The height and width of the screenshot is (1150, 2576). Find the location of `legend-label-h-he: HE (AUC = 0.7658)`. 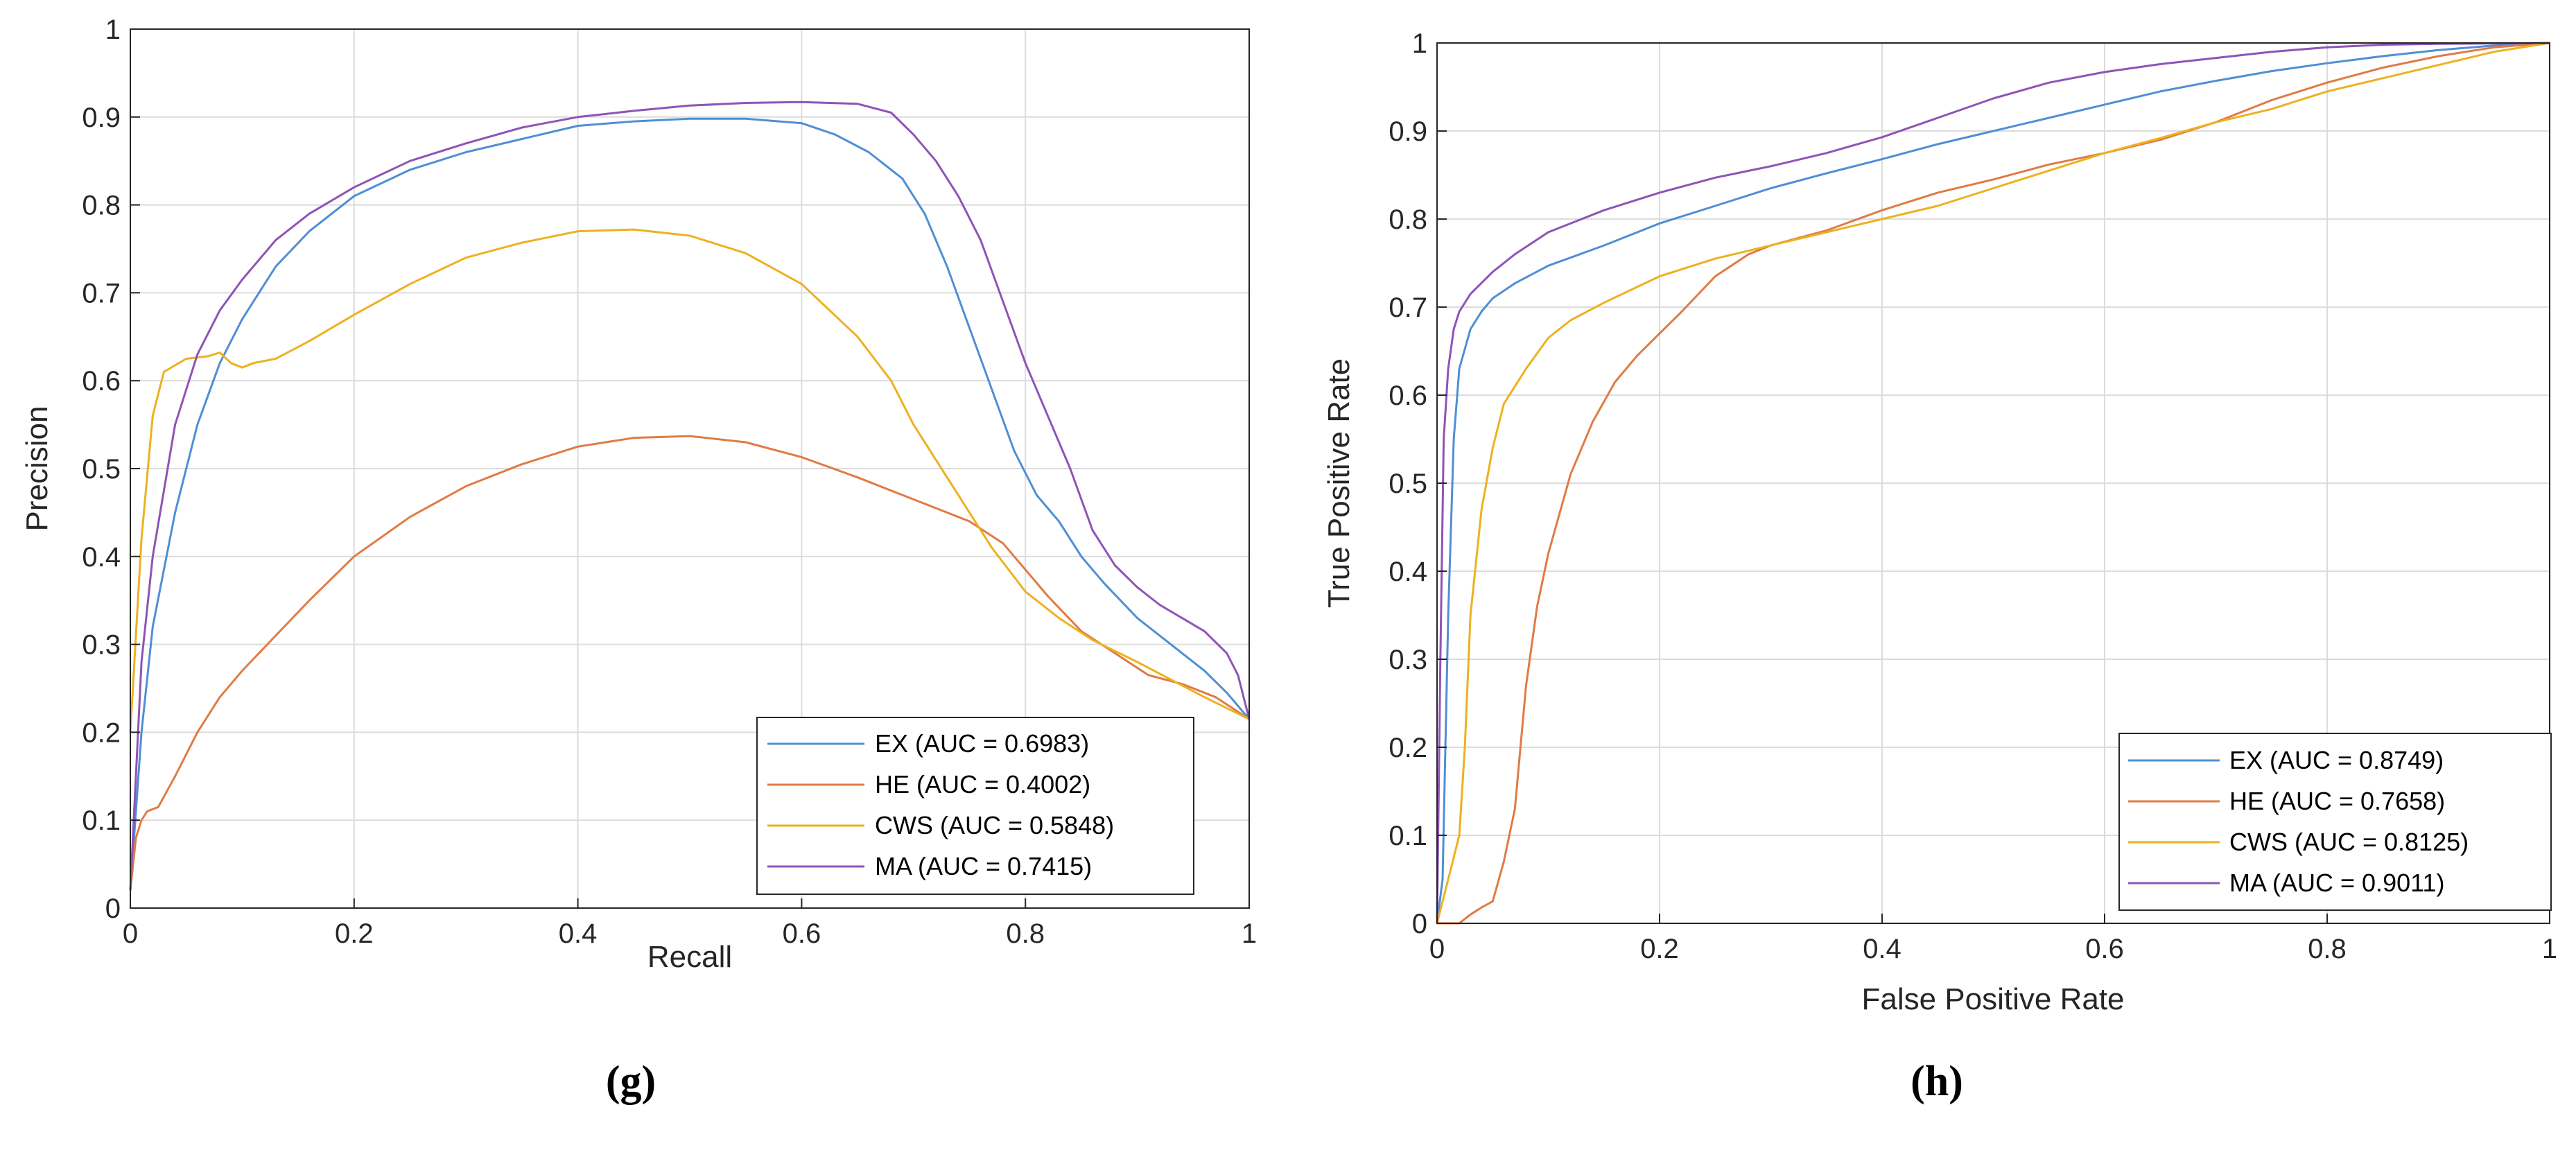

legend-label-h-he: HE (AUC = 0.7658) is located at coordinates (2337, 801).